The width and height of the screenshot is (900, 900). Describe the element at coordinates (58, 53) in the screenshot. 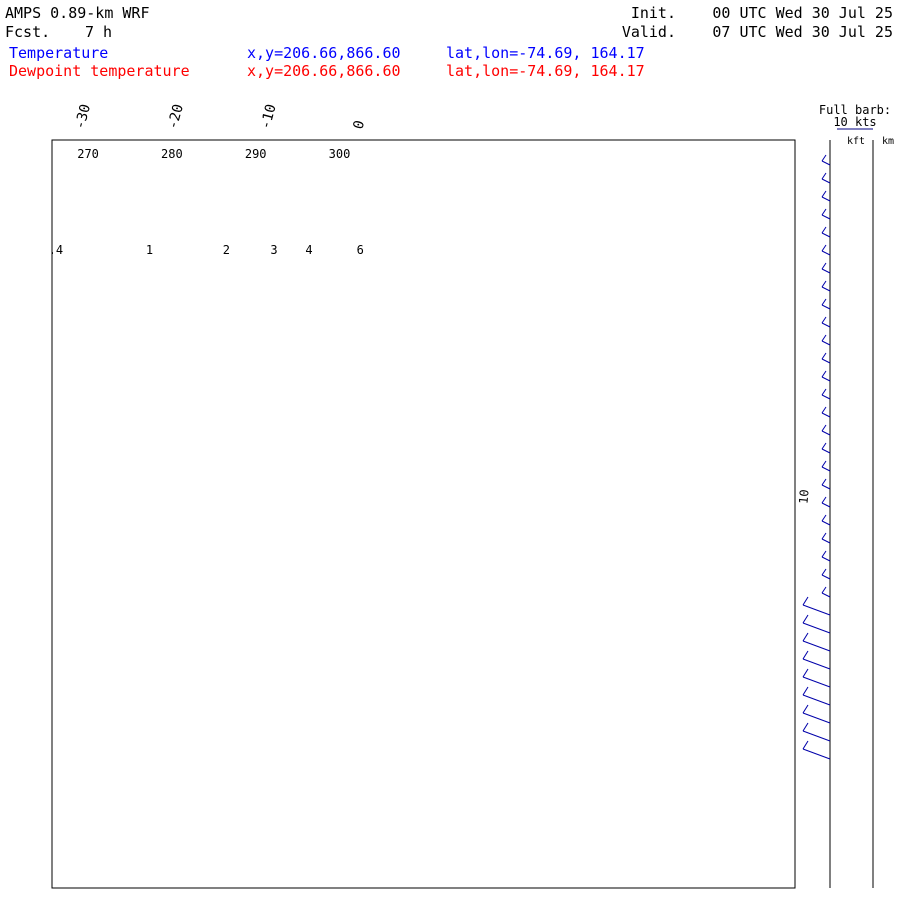

I see `legend-temperature-name: Temperature` at that location.